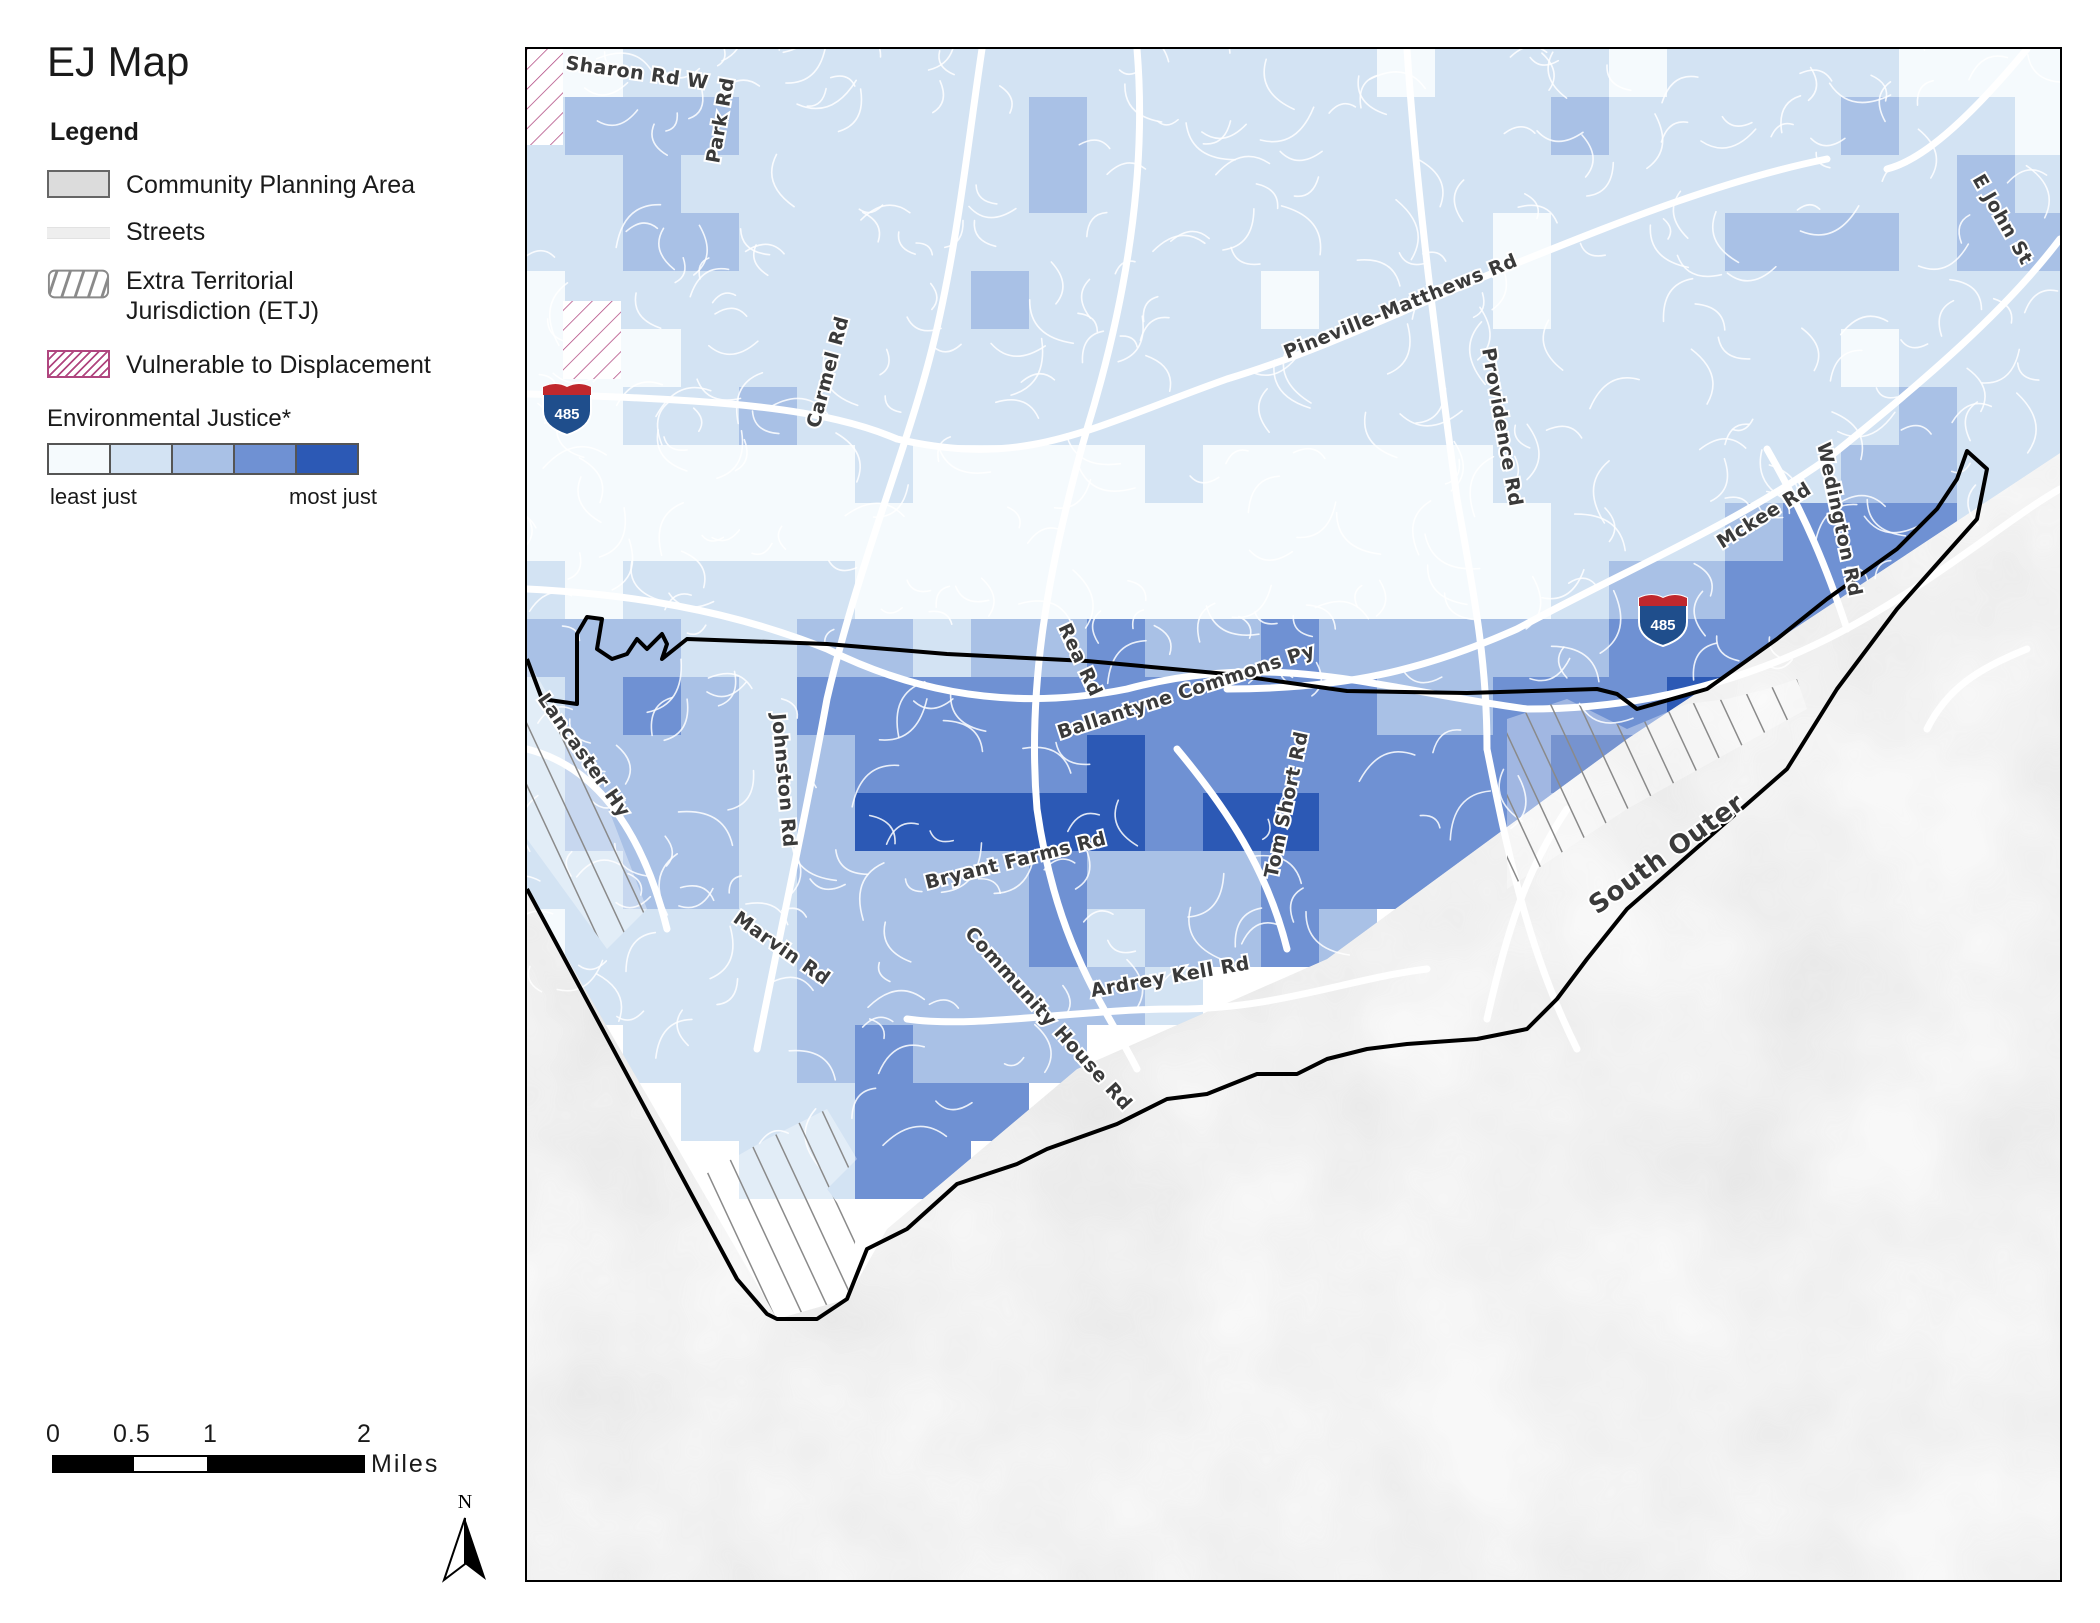  Describe the element at coordinates (364, 1434) in the screenshot. I see `scale-tick: 2` at that location.